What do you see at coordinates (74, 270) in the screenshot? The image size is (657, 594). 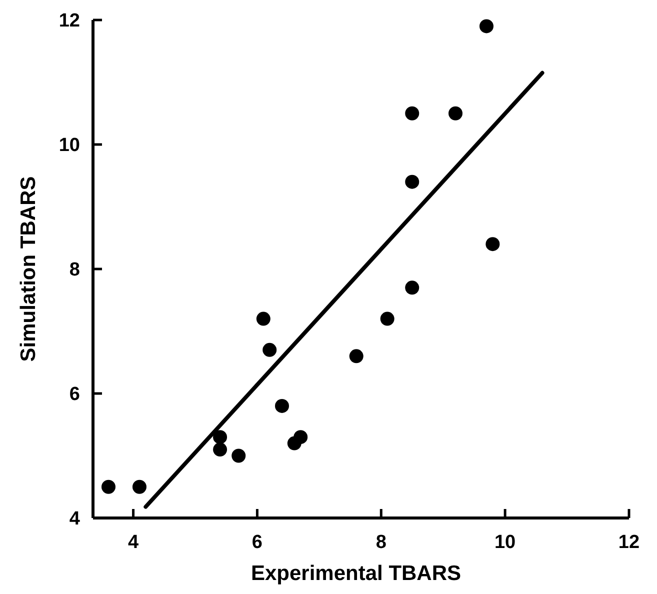 I see `y-tick-label: 8` at bounding box center [74, 270].